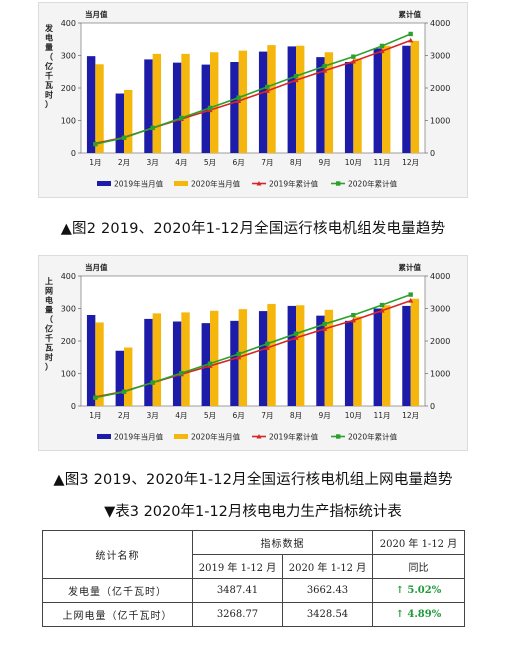  I want to click on legend-label: 2020年当月值, so click(216, 437).